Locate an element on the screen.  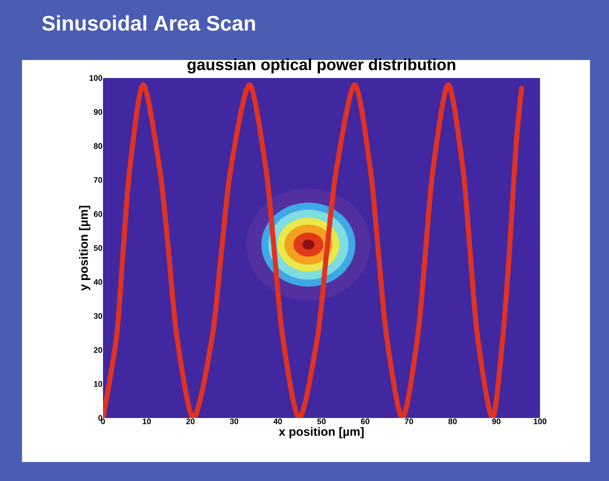
y-axis-title: y position [µm] is located at coordinates (84, 248).